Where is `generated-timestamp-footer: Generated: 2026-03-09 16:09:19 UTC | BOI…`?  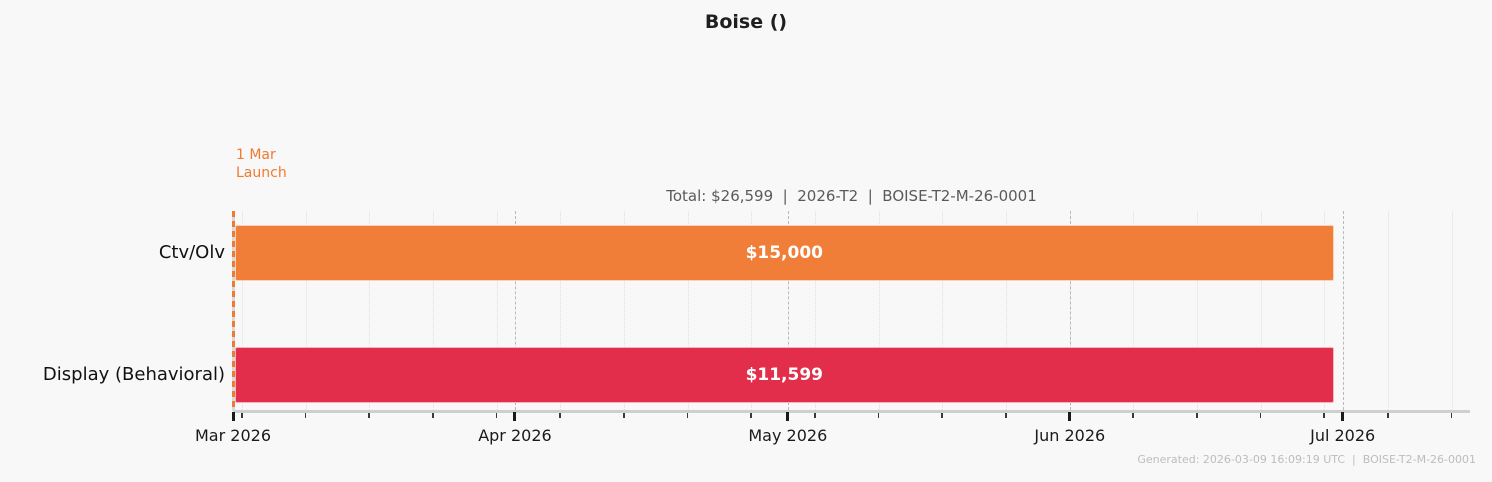
generated-timestamp-footer: Generated: 2026-03-09 16:09:19 UTC | BOI… is located at coordinates (1306, 459).